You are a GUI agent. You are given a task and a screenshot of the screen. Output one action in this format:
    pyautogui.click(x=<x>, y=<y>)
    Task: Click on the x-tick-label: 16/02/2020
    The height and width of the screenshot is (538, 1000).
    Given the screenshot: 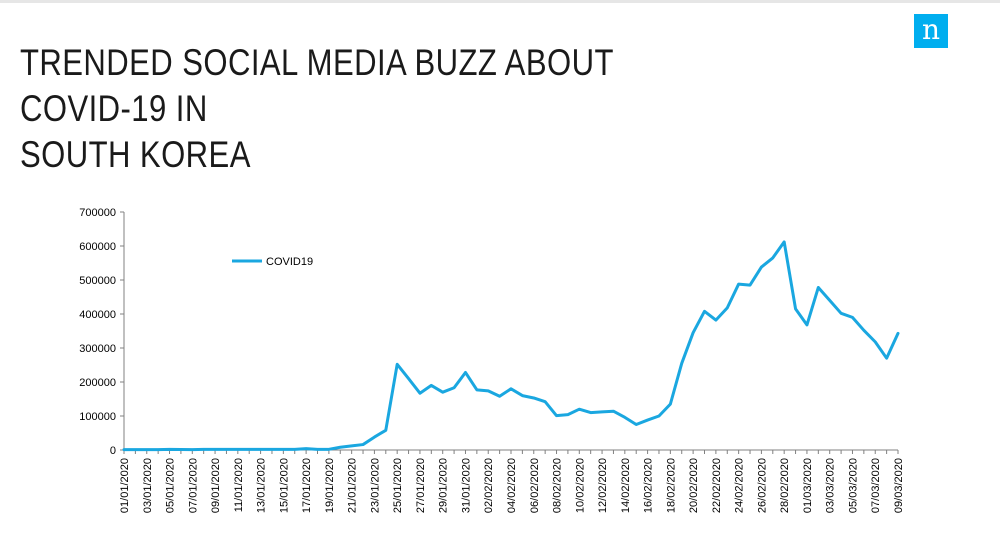 What is the action you would take?
    pyautogui.click(x=649, y=485)
    